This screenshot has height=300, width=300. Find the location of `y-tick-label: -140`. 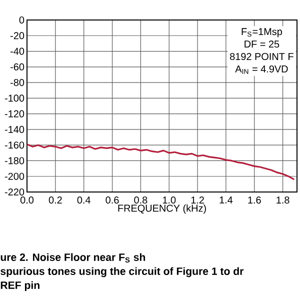

y-tick-label: -140 is located at coordinates (14, 129).